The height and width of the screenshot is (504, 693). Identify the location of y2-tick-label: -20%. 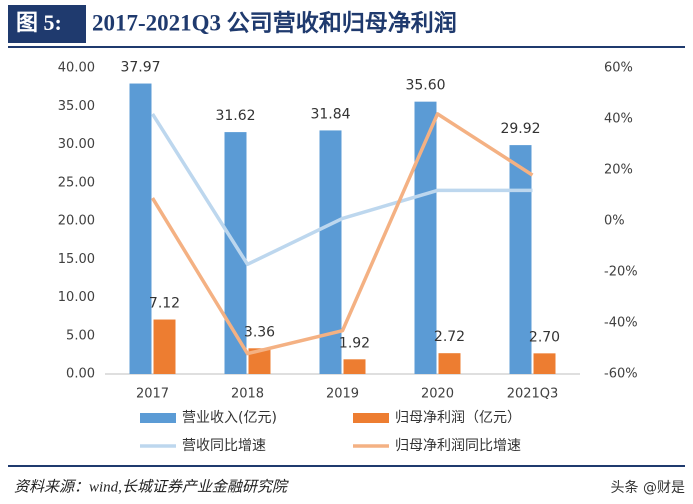
(621, 272).